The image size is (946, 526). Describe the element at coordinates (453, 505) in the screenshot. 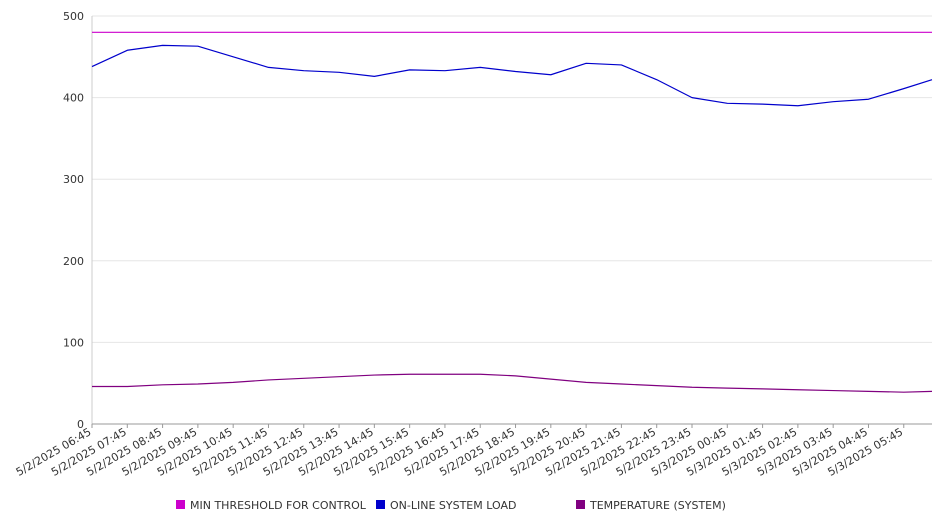

I see `legend-label-1: ON-LINE SYSTEM LOAD` at that location.